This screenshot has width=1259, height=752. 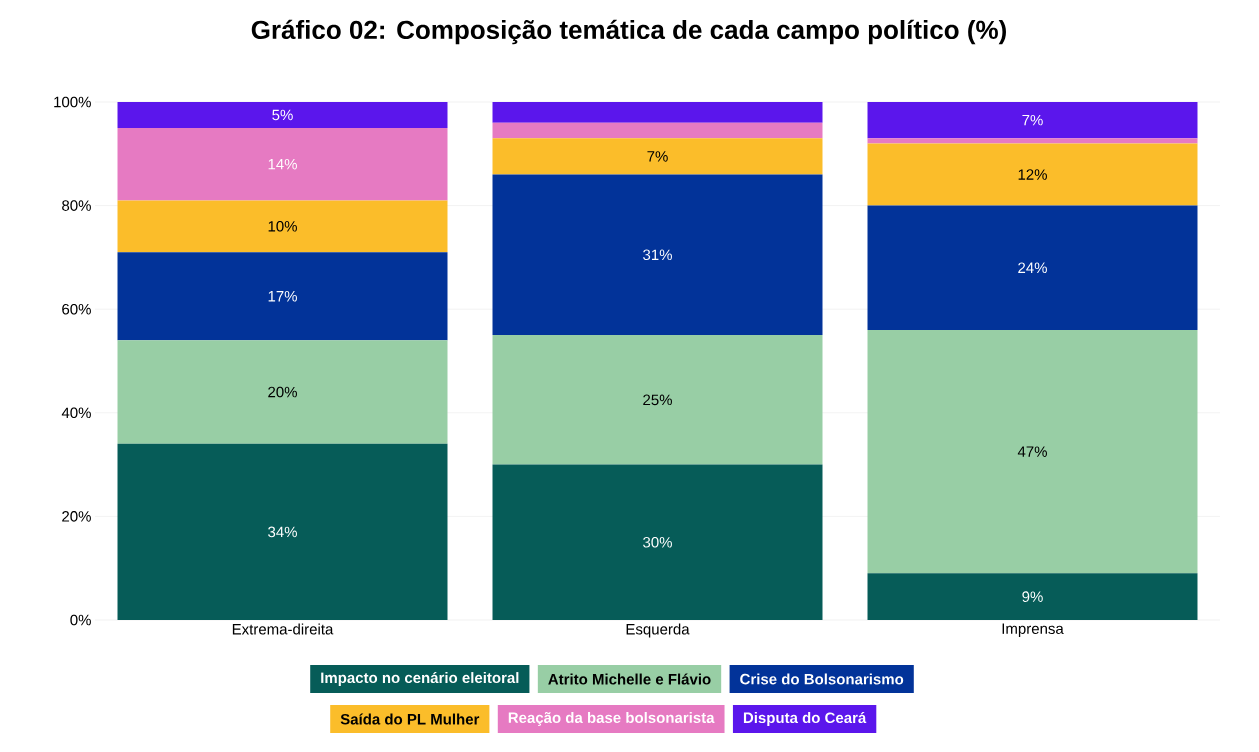 I want to click on text: Saída do PL Mulher, so click(x=410, y=719).